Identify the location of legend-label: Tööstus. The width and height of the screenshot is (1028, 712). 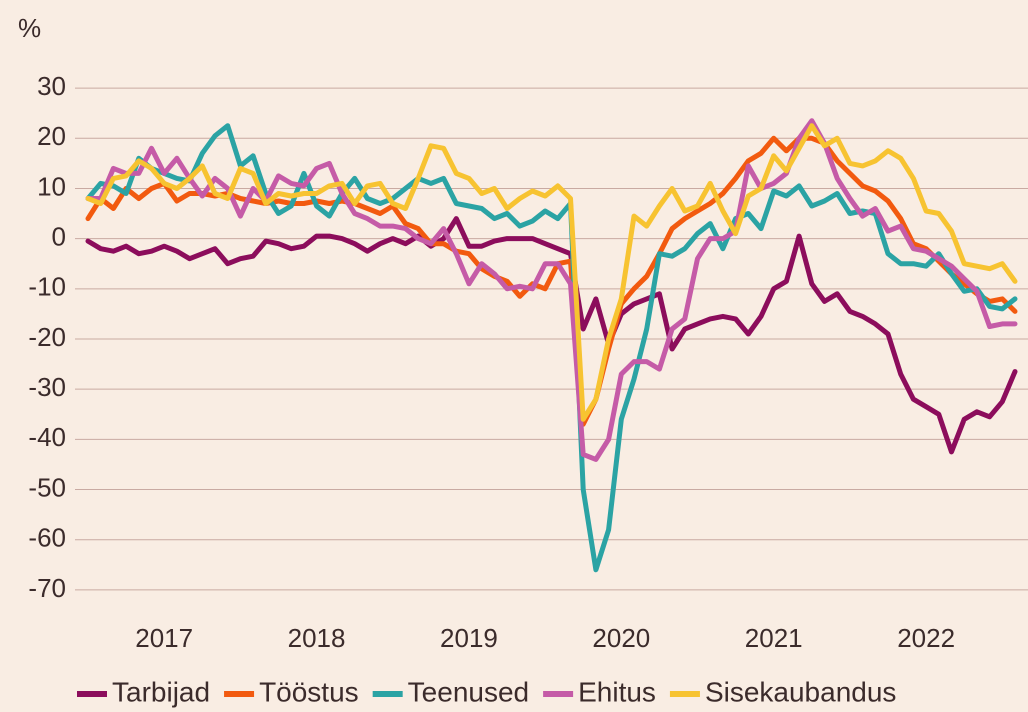
(309, 691).